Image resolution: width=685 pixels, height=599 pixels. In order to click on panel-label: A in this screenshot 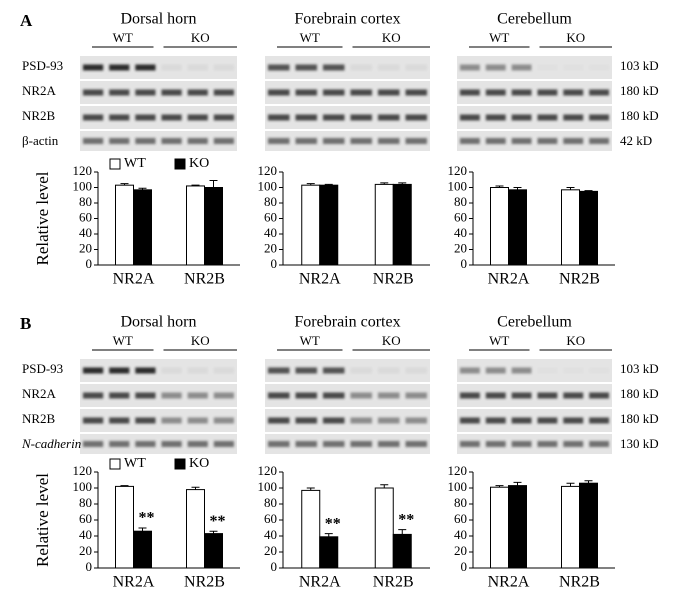, I will do `click(26, 20)`.